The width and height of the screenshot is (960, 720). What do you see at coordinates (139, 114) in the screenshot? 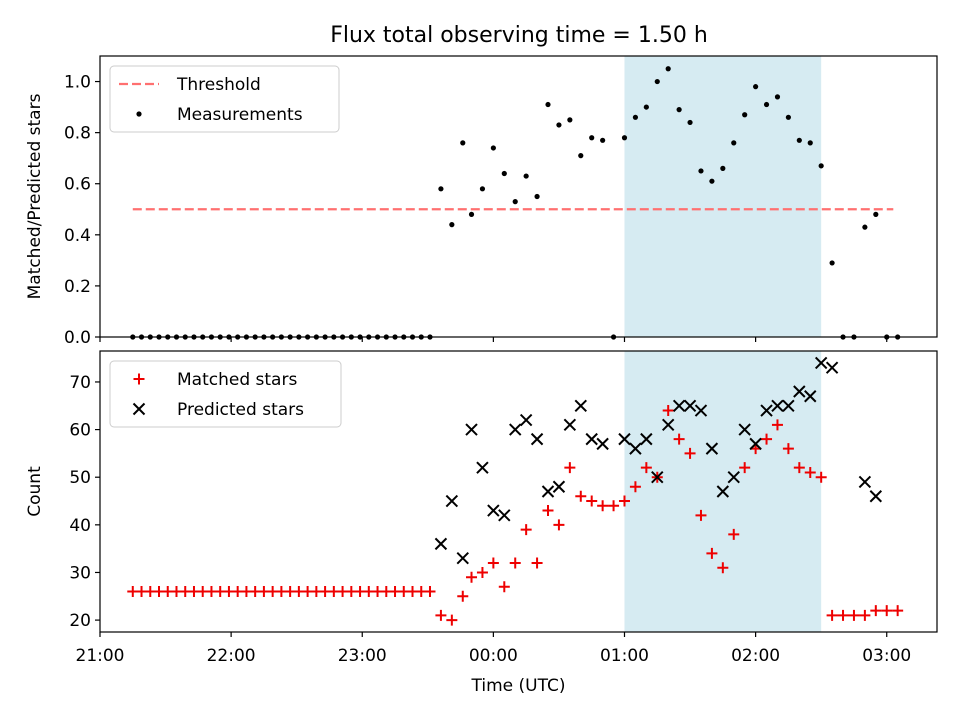
I see `legend-measurement-swatch` at bounding box center [139, 114].